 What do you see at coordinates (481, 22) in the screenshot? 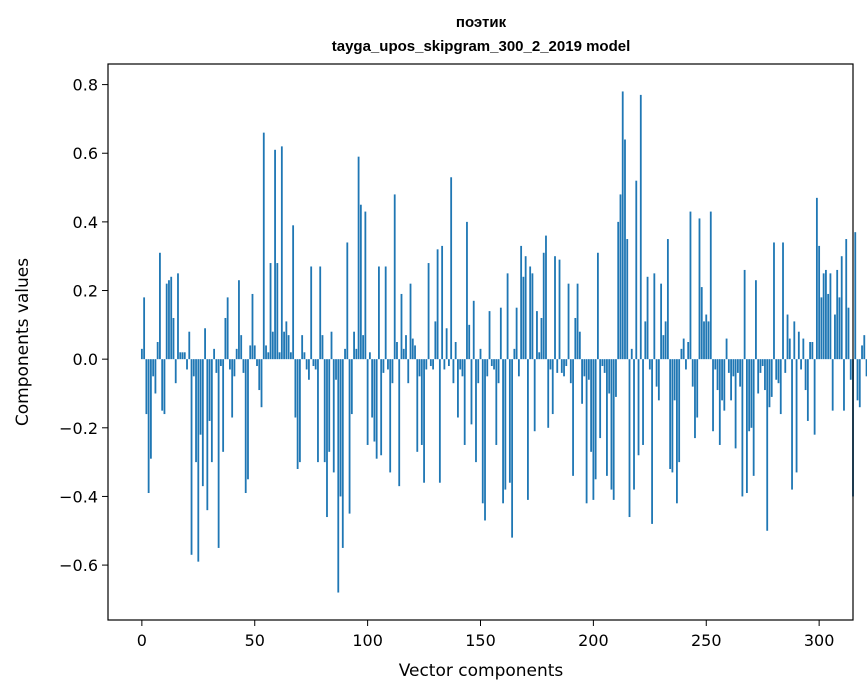
I see `chart-title: поэтик` at bounding box center [481, 22].